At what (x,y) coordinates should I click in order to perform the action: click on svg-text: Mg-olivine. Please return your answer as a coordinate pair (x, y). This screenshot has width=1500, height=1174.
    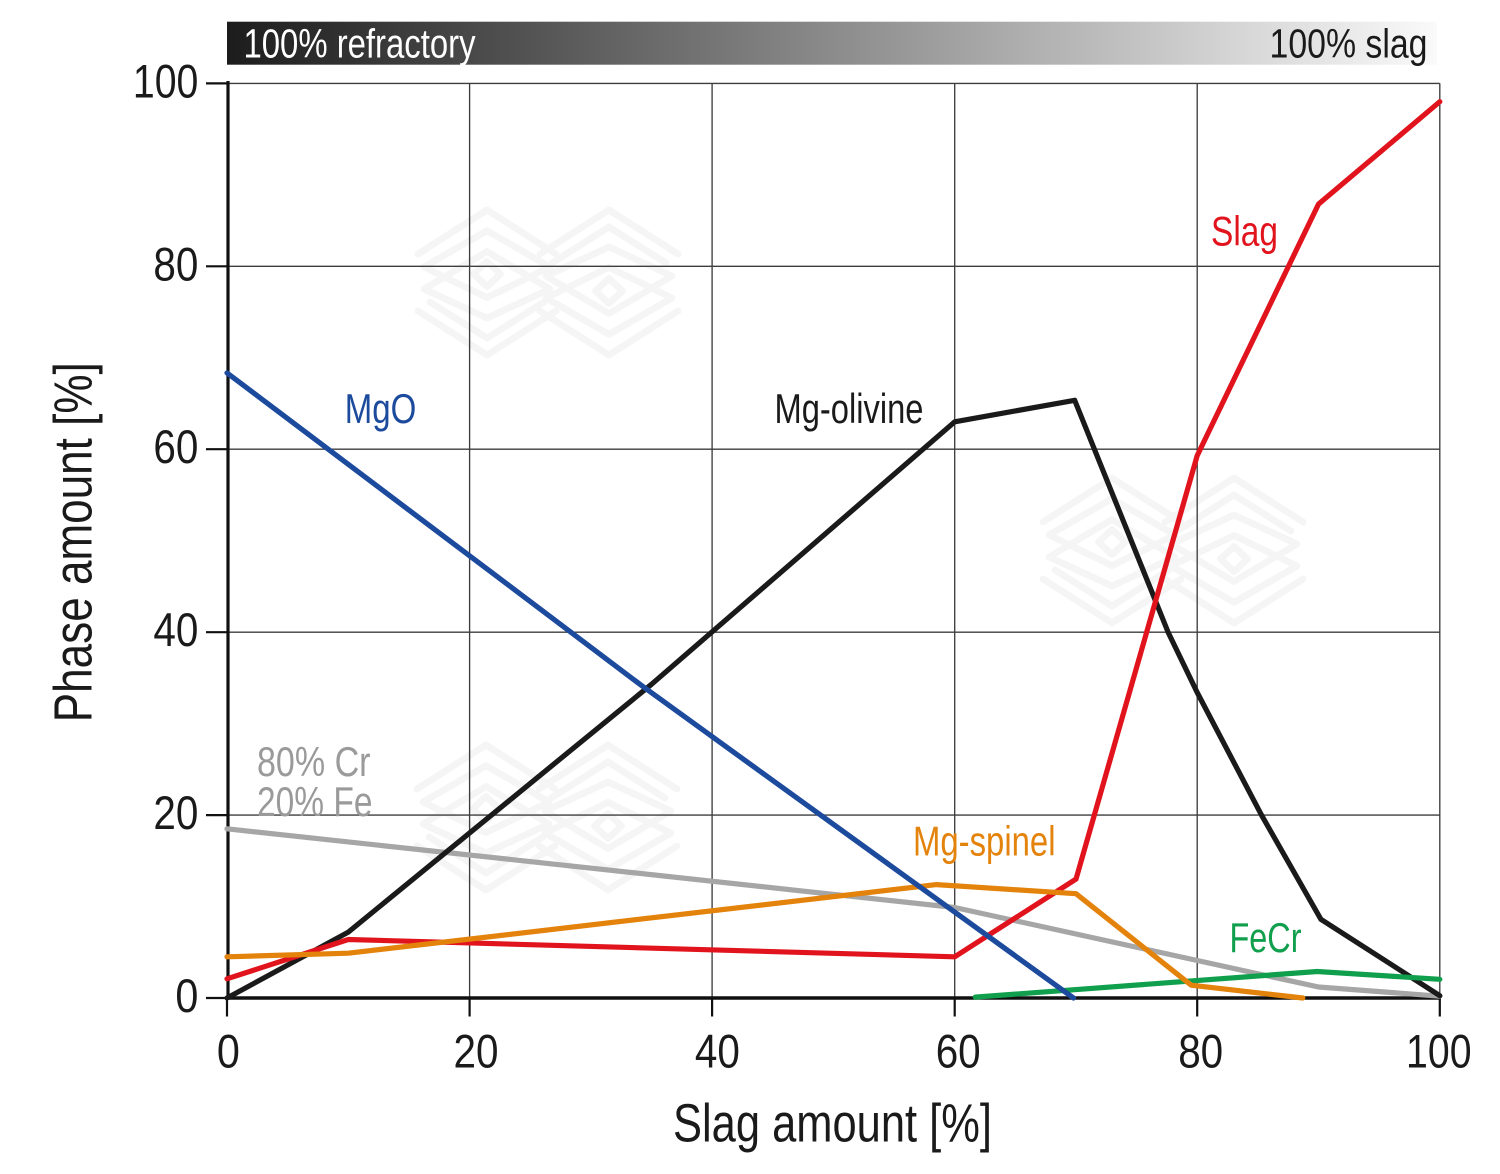
    Looking at the image, I should click on (849, 408).